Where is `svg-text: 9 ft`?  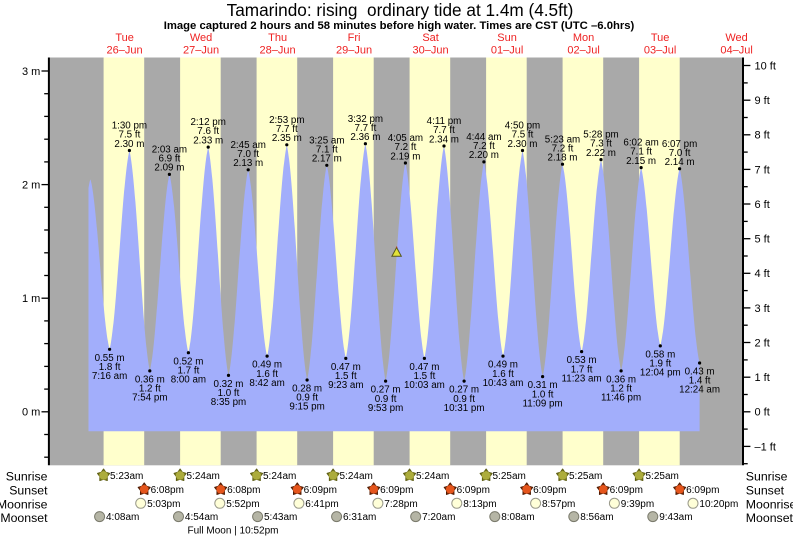
svg-text: 9 ft is located at coordinates (762, 101).